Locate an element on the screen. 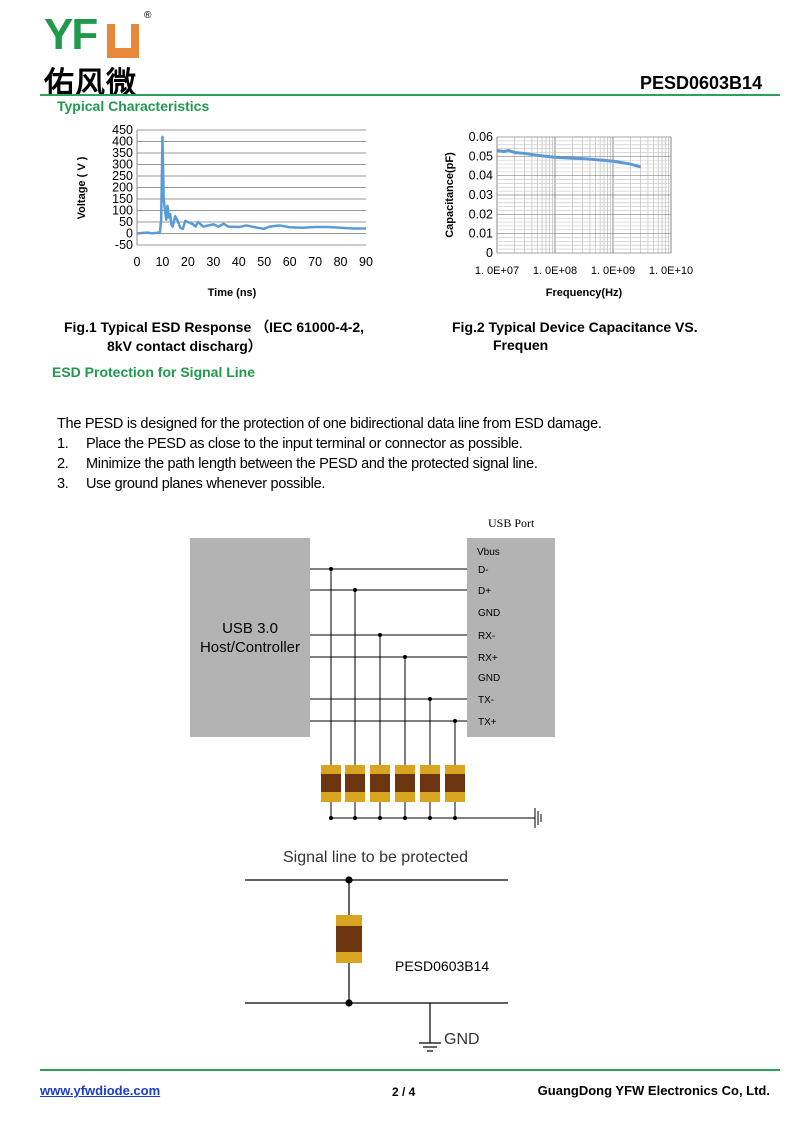  y-tick-label: -50 is located at coordinates (124, 245).